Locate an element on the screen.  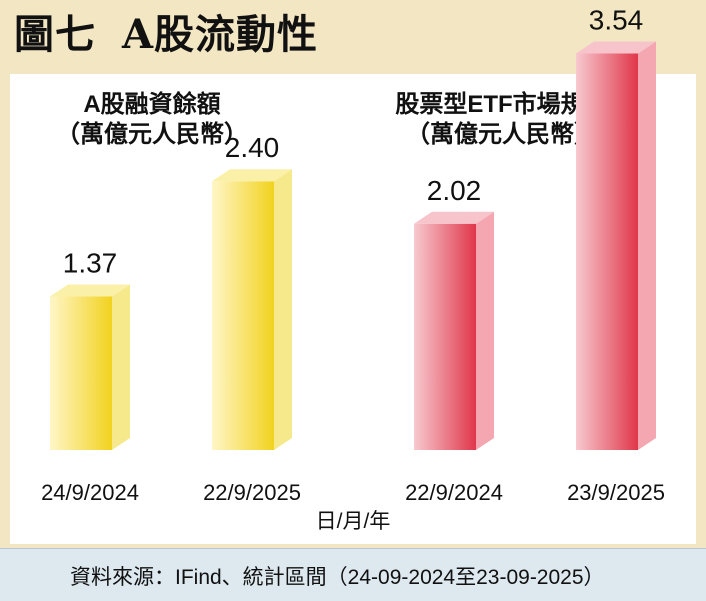
x-tick-label: 22/9/2025 is located at coordinates (252, 492).